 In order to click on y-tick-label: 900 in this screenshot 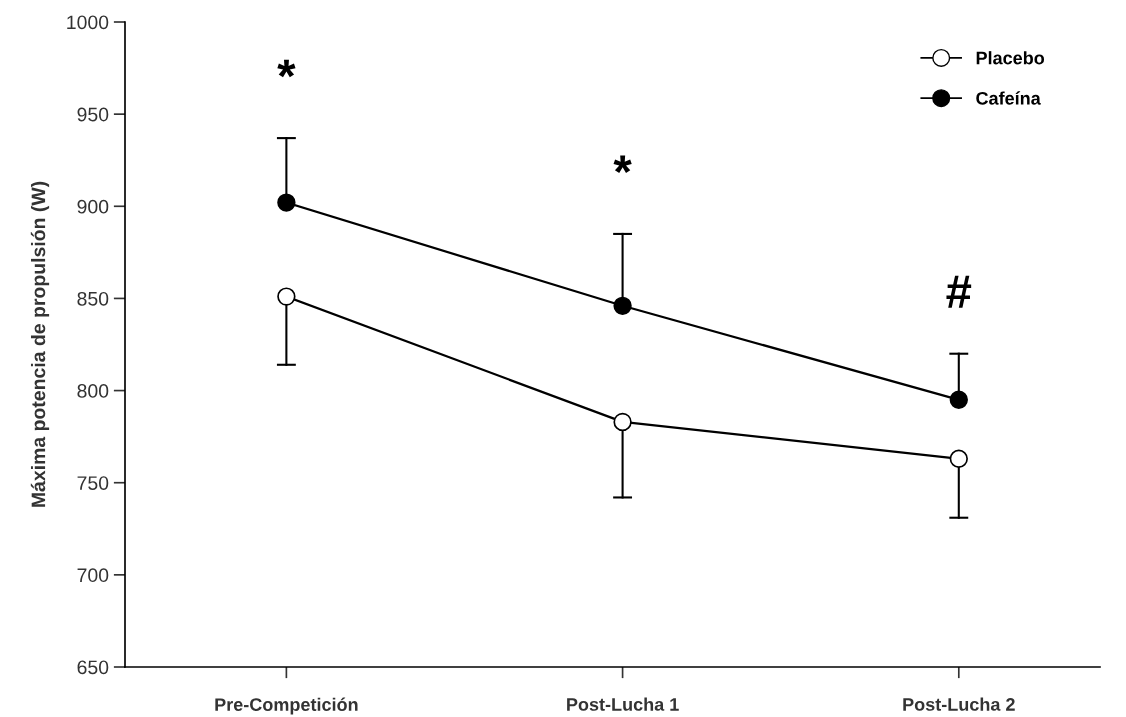, I will do `click(93, 206)`.